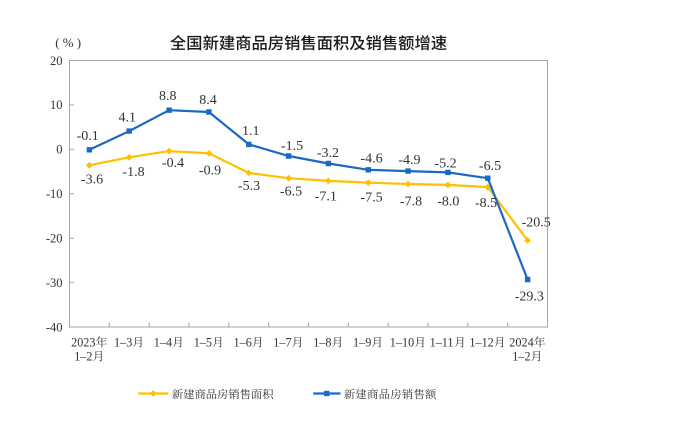  Describe the element at coordinates (133, 172) in the screenshot. I see `svg-text: -1.8` at that location.